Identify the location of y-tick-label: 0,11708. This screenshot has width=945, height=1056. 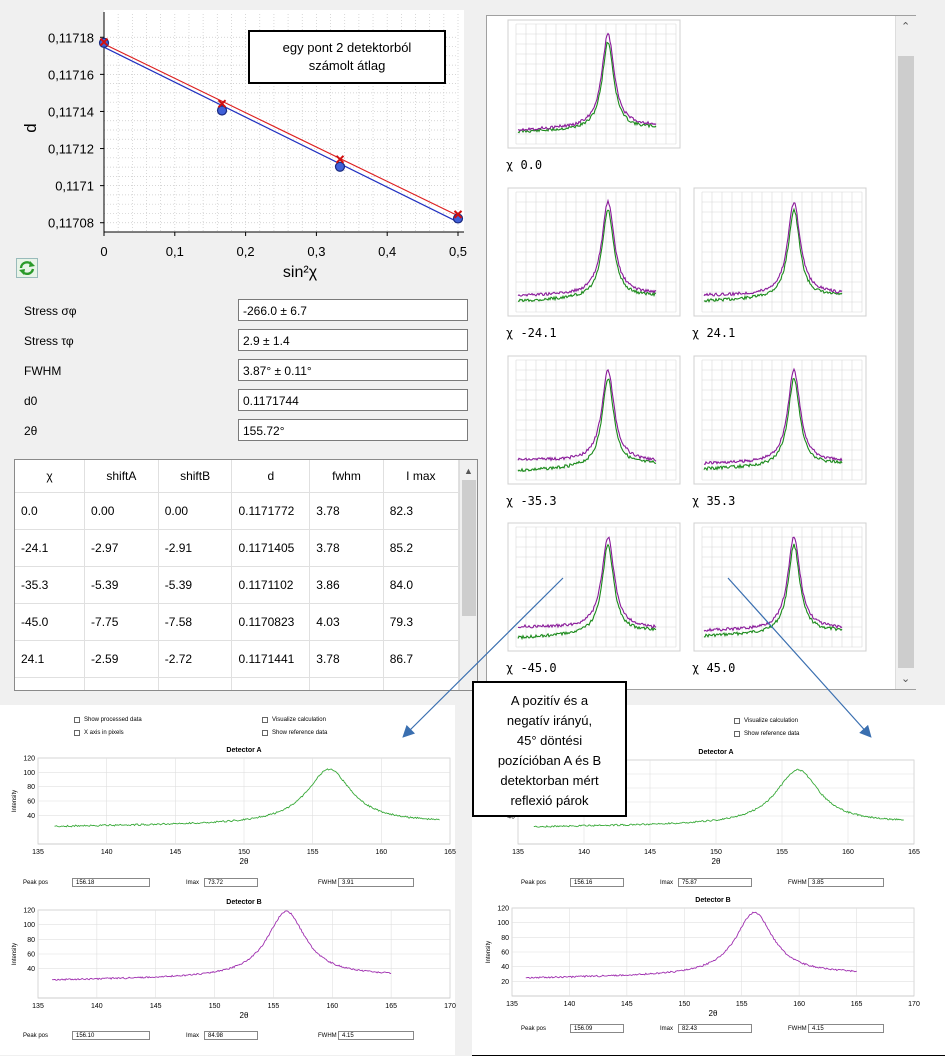
(71, 223).